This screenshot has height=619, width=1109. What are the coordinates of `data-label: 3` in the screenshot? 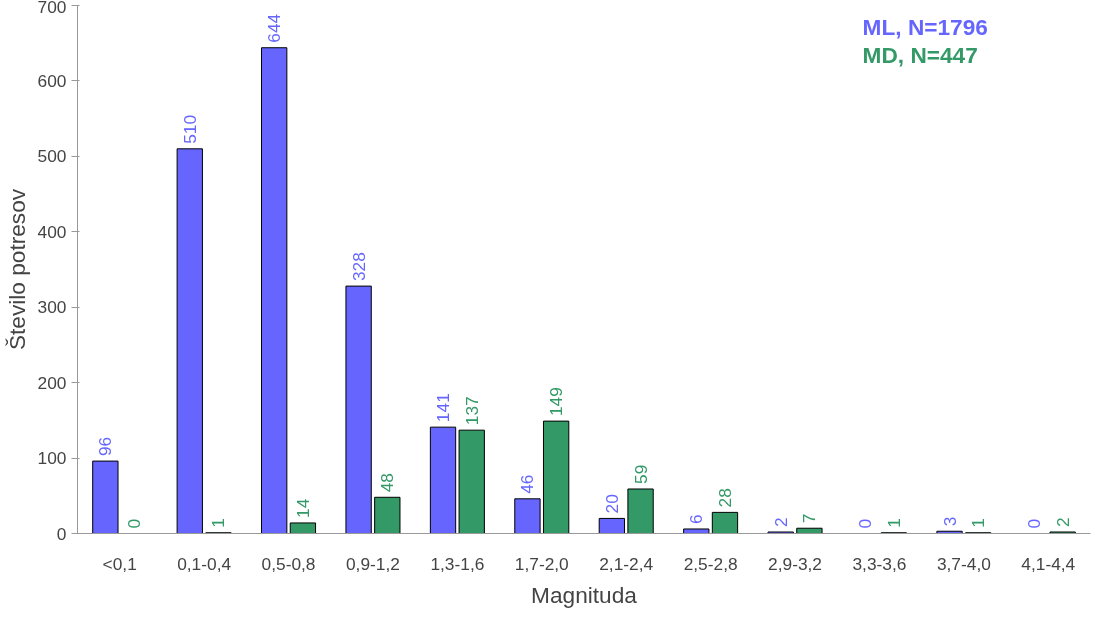 It's located at (949, 521).